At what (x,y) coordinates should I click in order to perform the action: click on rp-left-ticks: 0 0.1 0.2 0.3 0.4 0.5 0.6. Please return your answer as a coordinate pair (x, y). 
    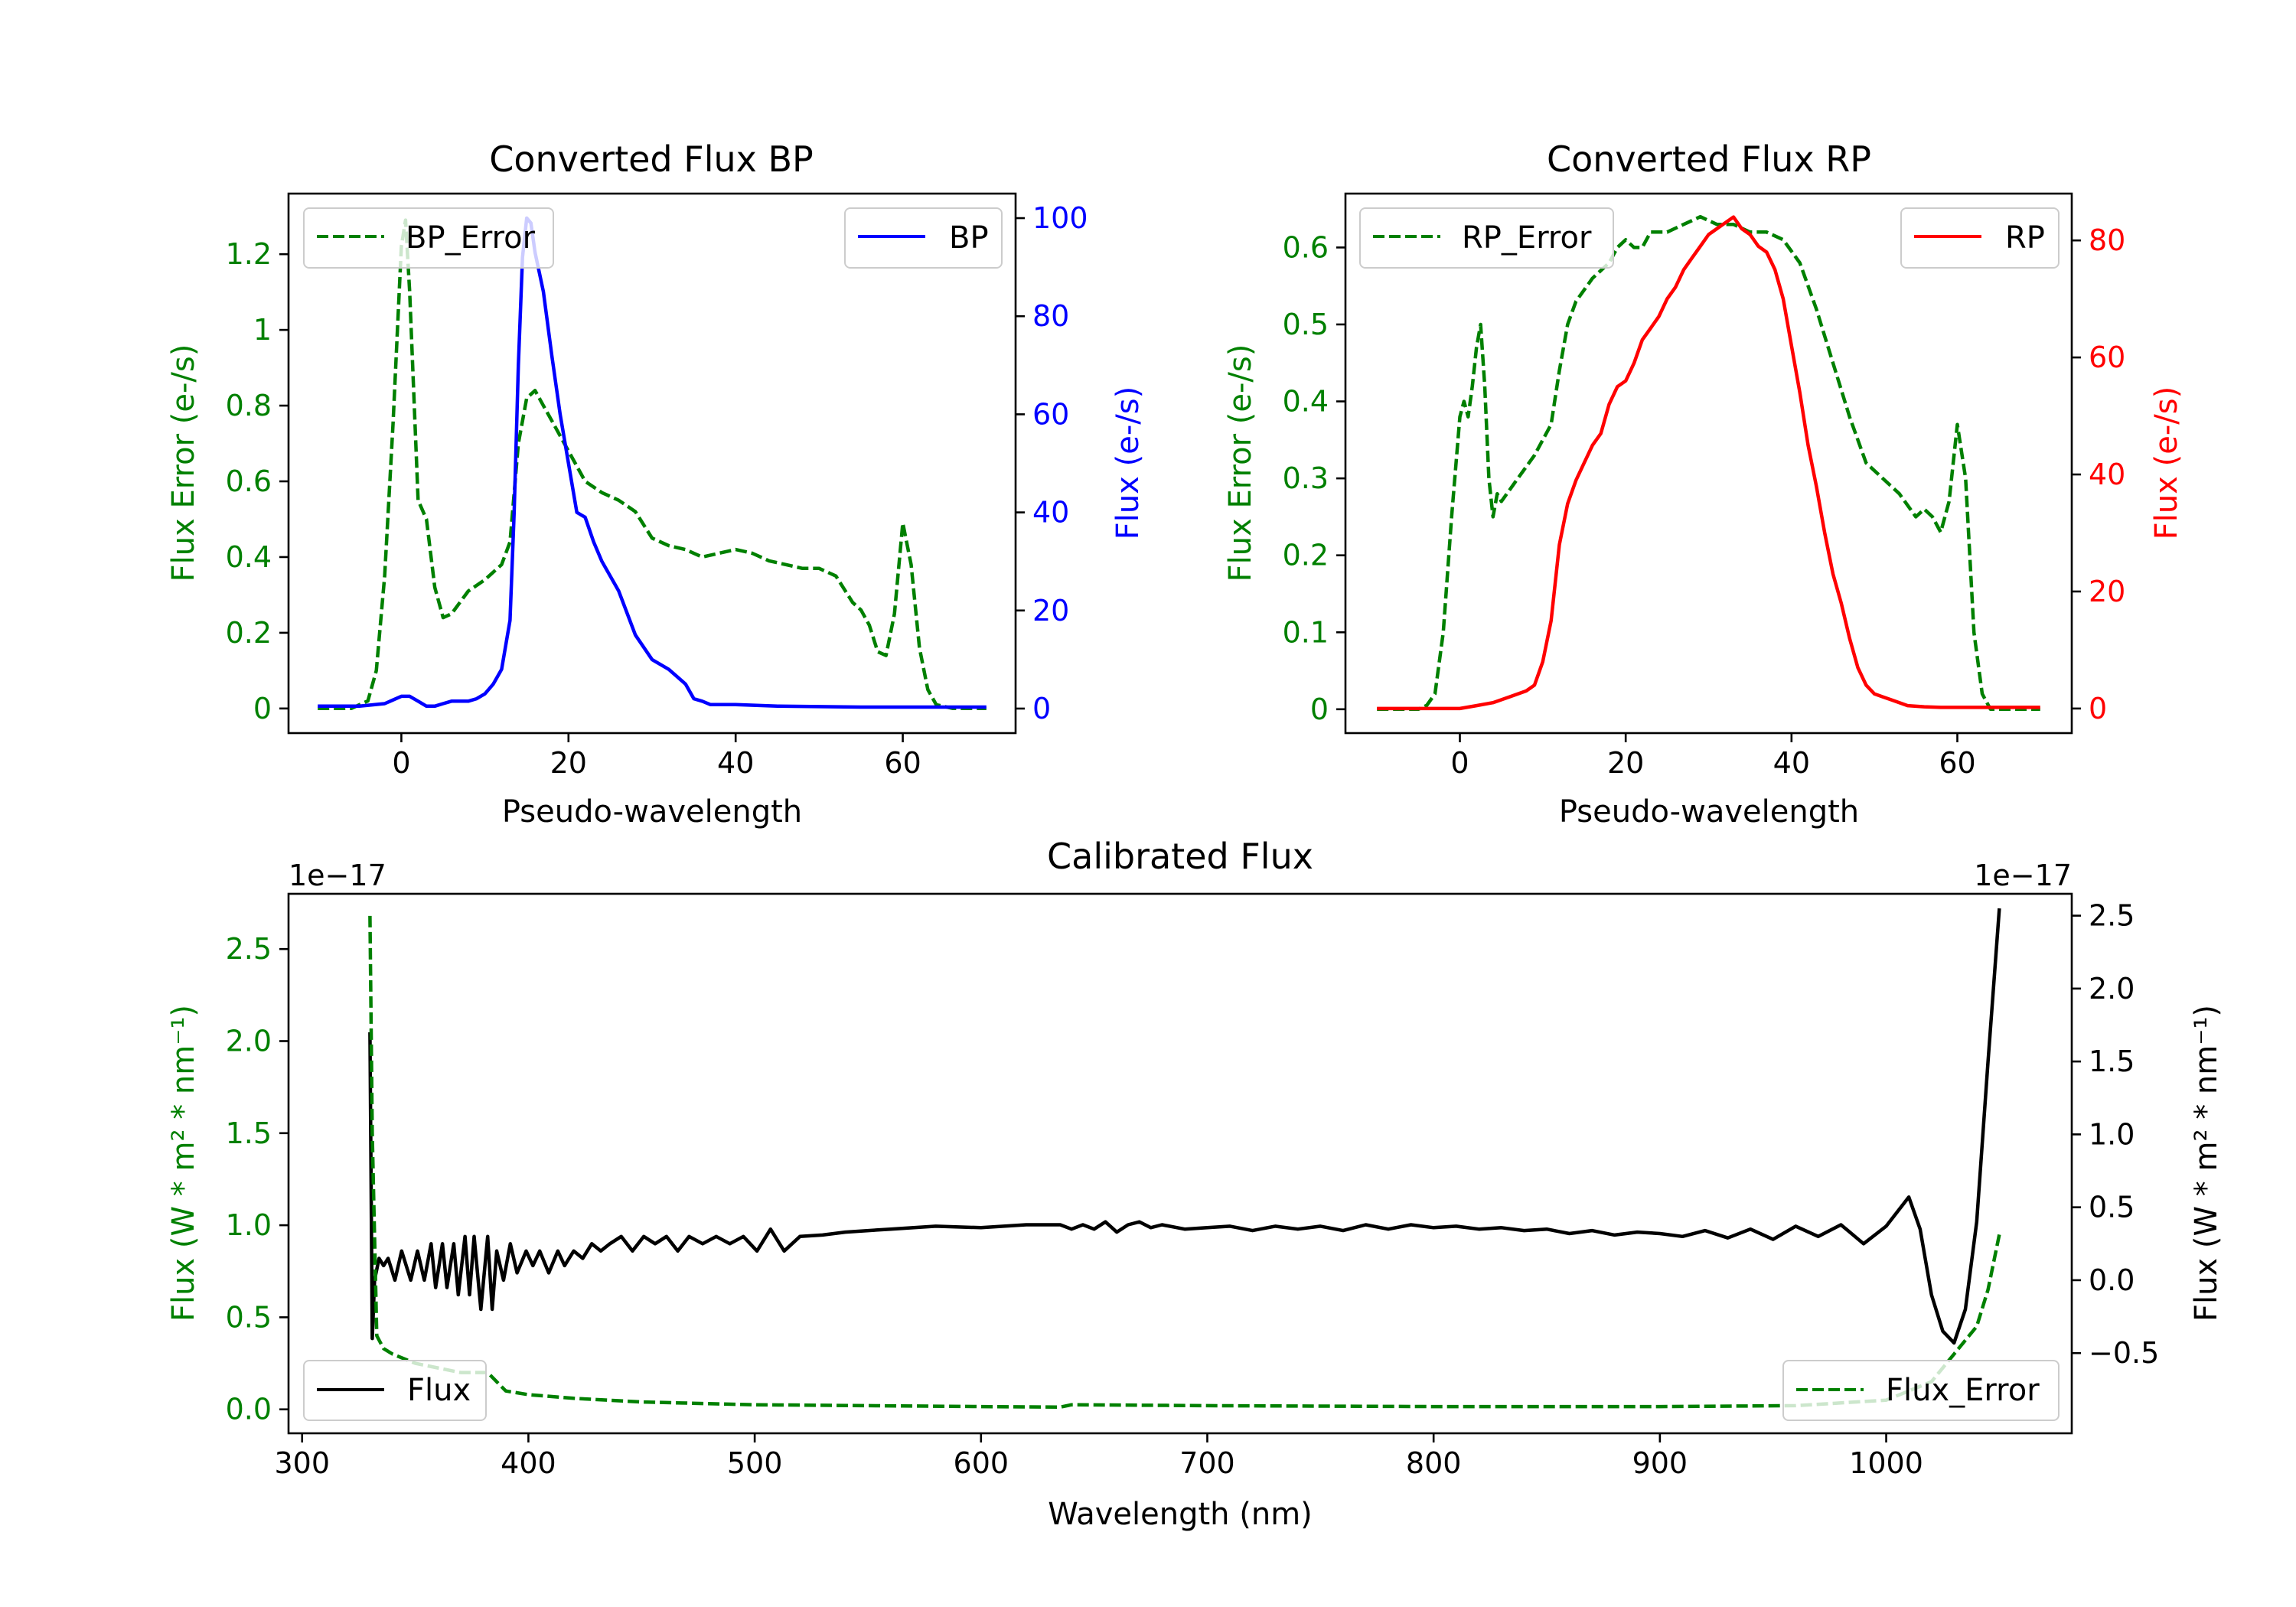
    Looking at the image, I should click on (1314, 478).